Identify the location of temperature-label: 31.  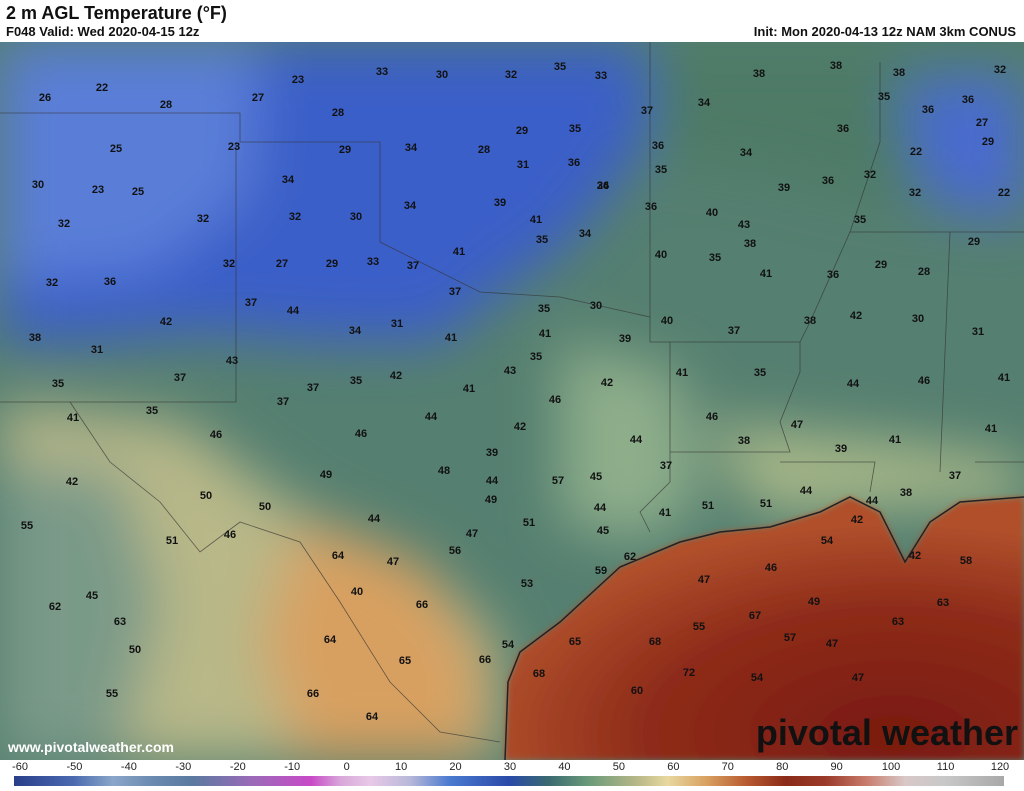
(523, 165).